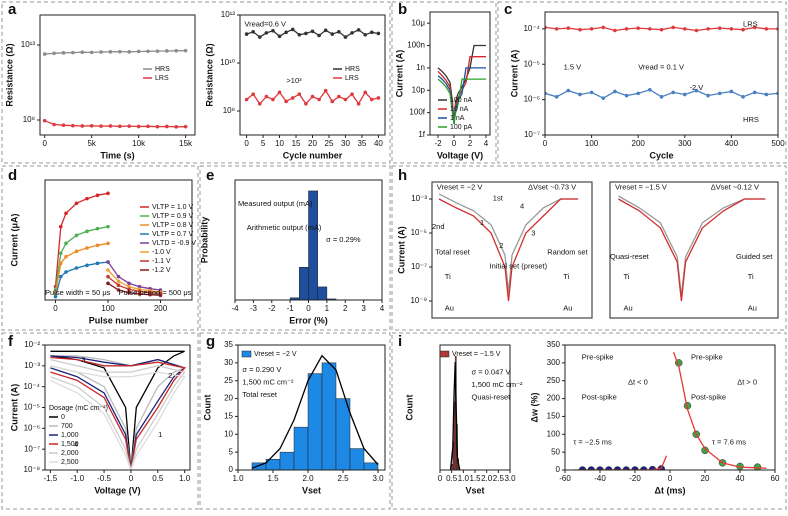  I want to click on x-axis-label: Voltage (V), so click(117, 490).